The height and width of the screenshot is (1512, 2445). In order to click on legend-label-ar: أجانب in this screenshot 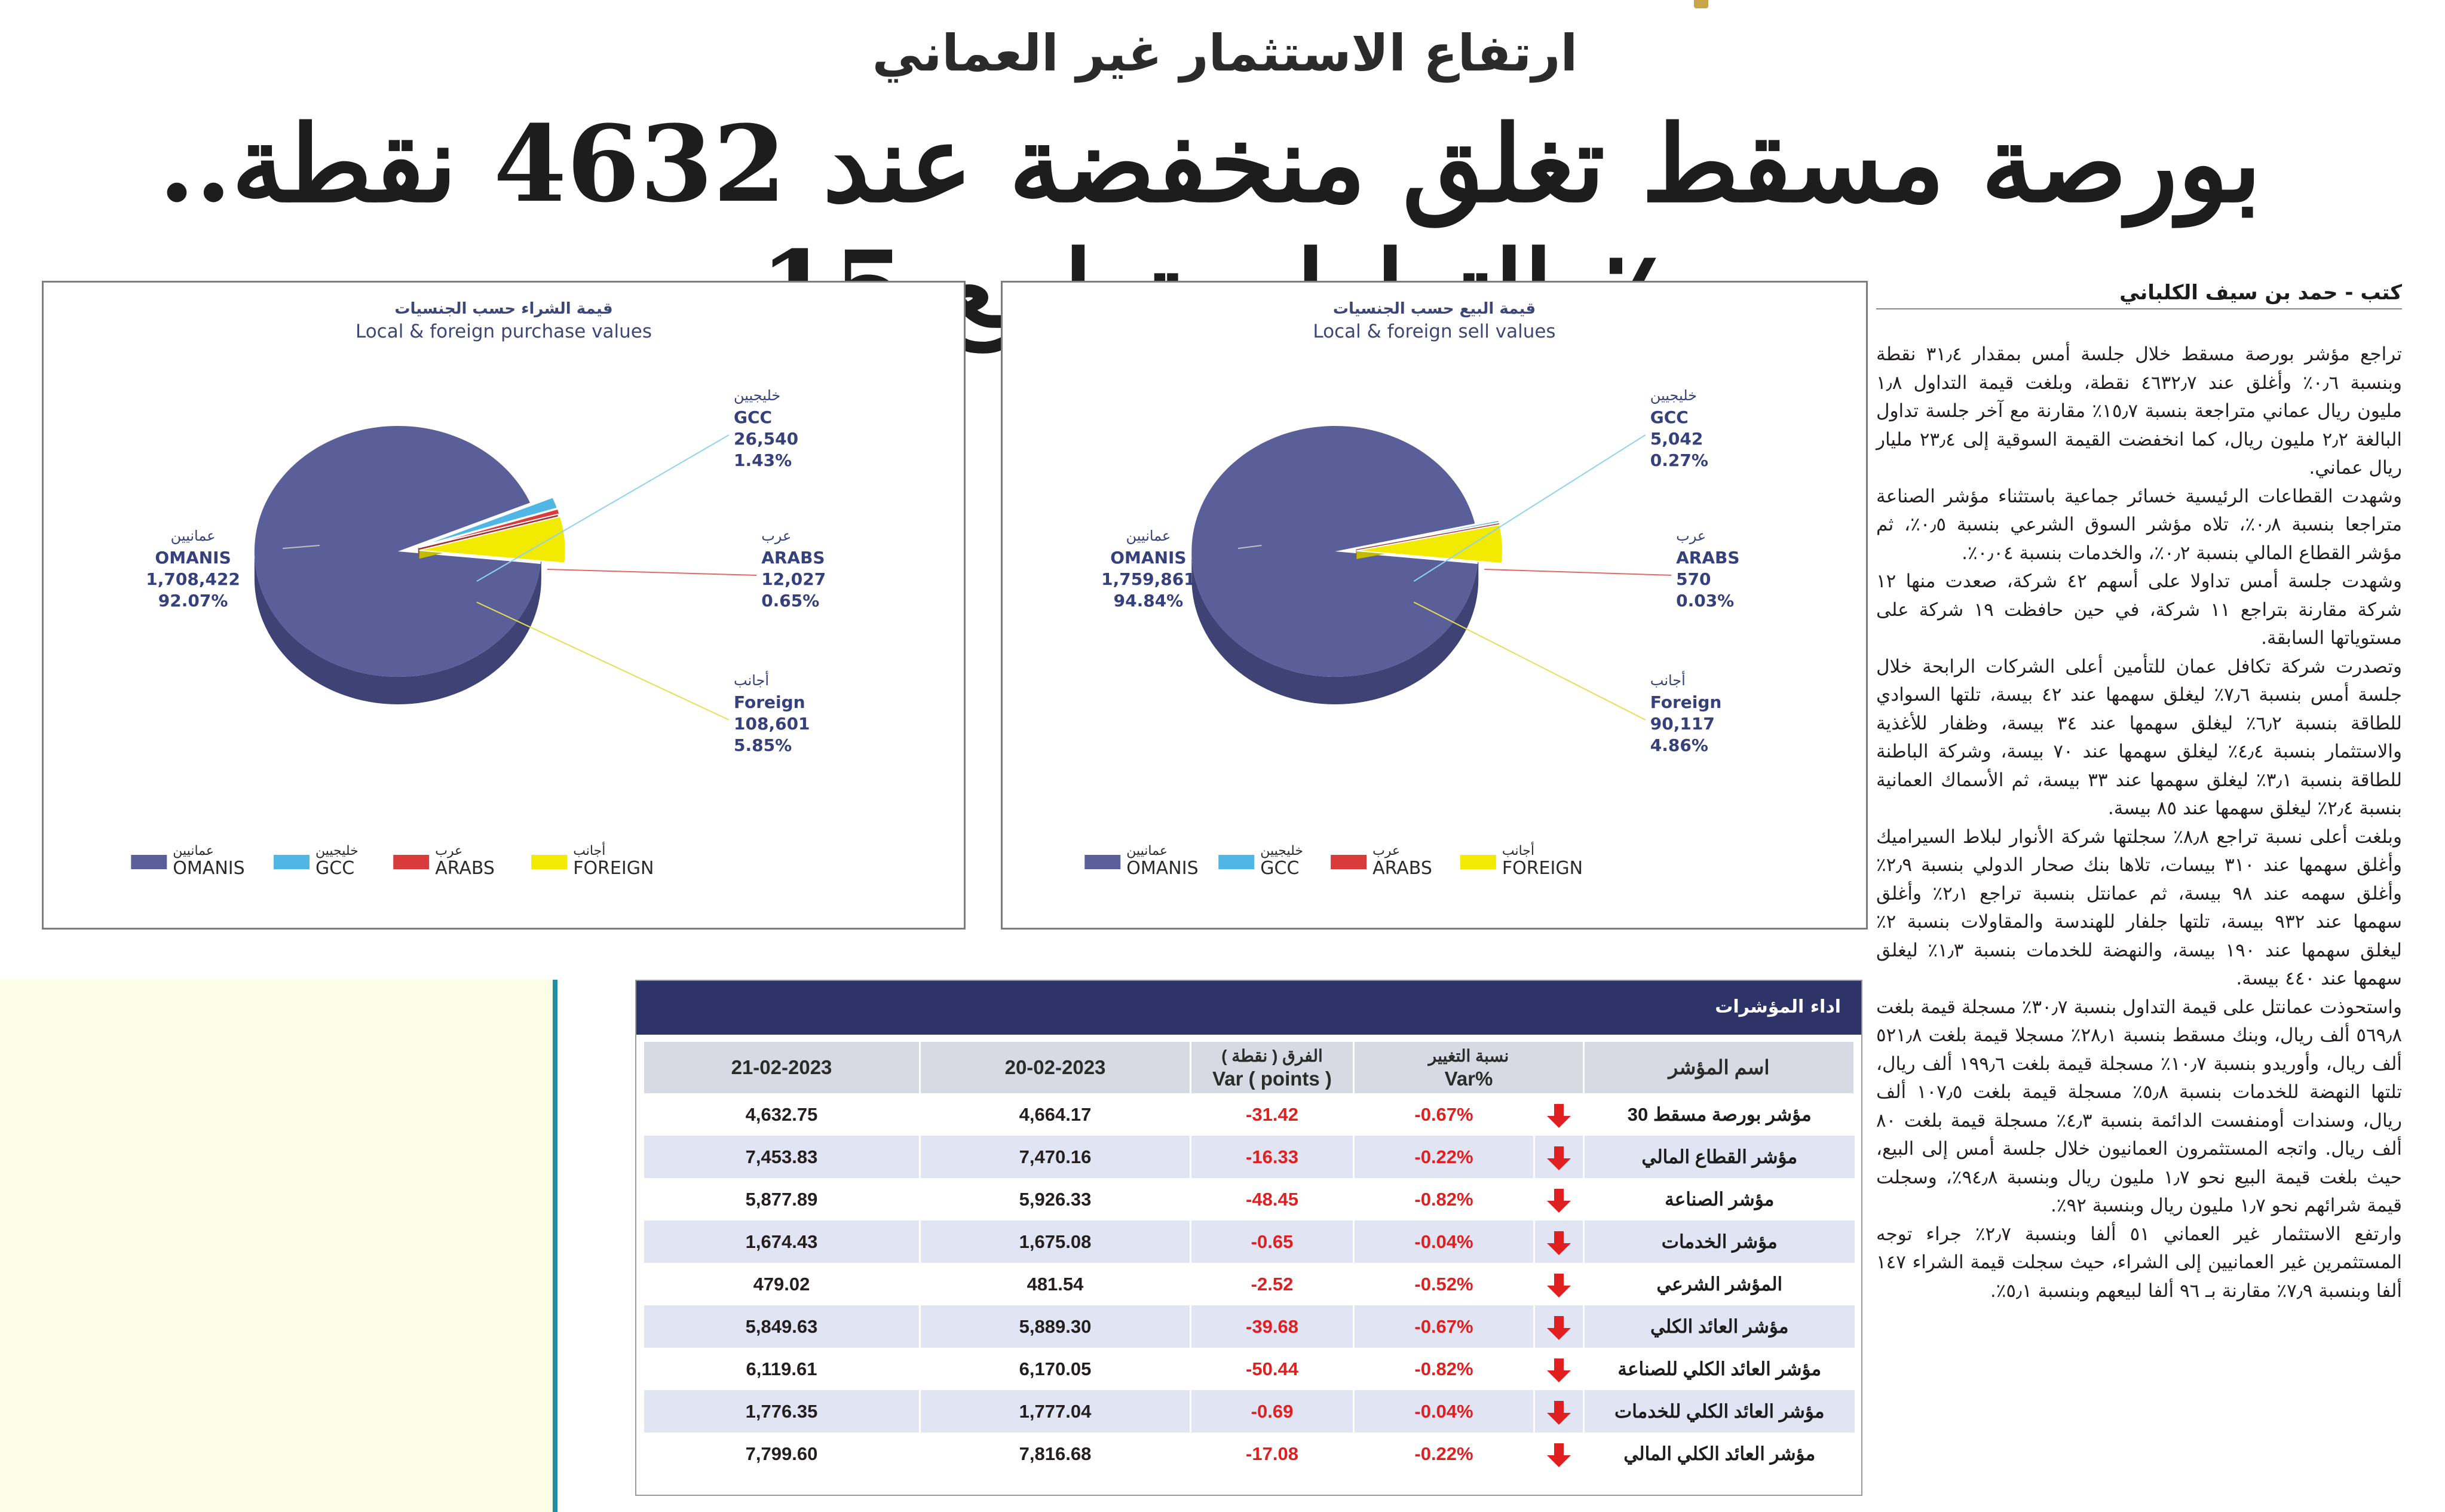, I will do `click(1518, 850)`.